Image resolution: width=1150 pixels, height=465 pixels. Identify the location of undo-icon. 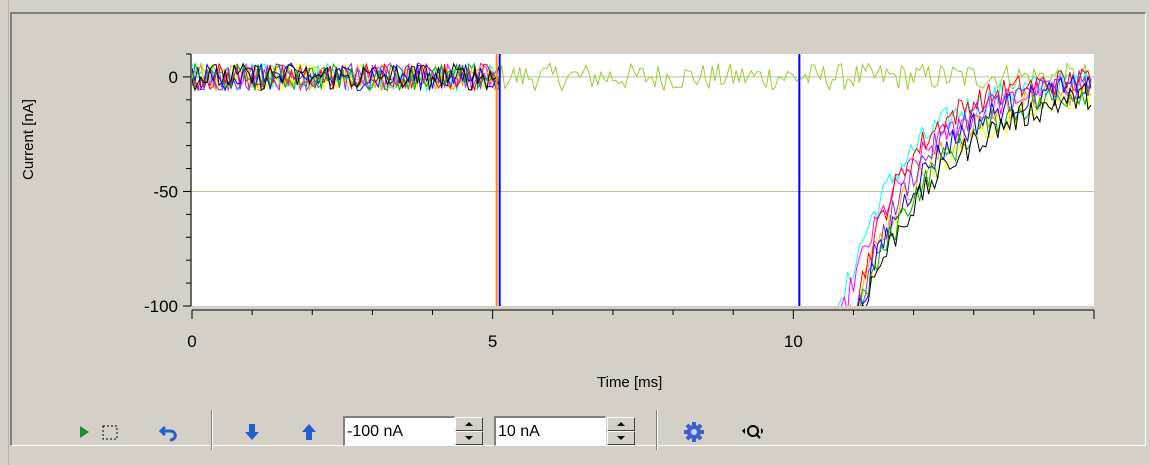
(168, 432).